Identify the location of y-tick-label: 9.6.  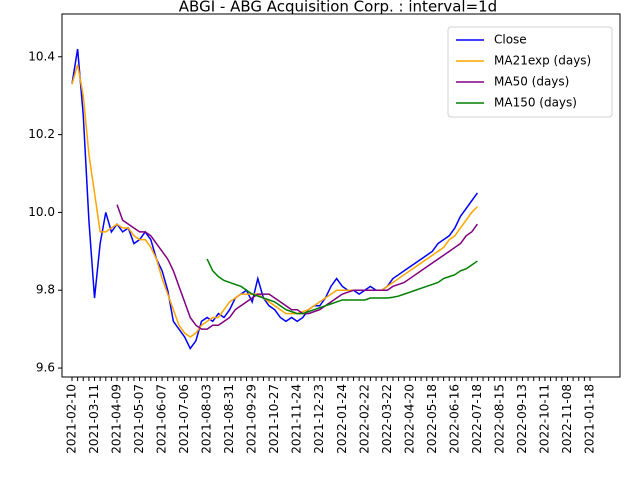
(45, 368).